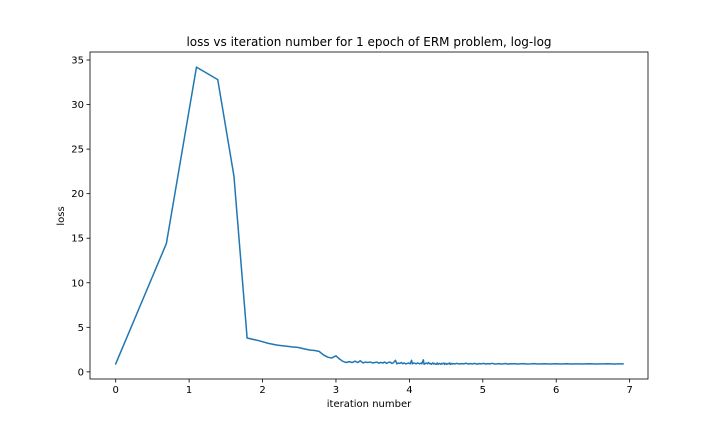 The image size is (720, 432). I want to click on y-tick-label: 5, so click(81, 328).